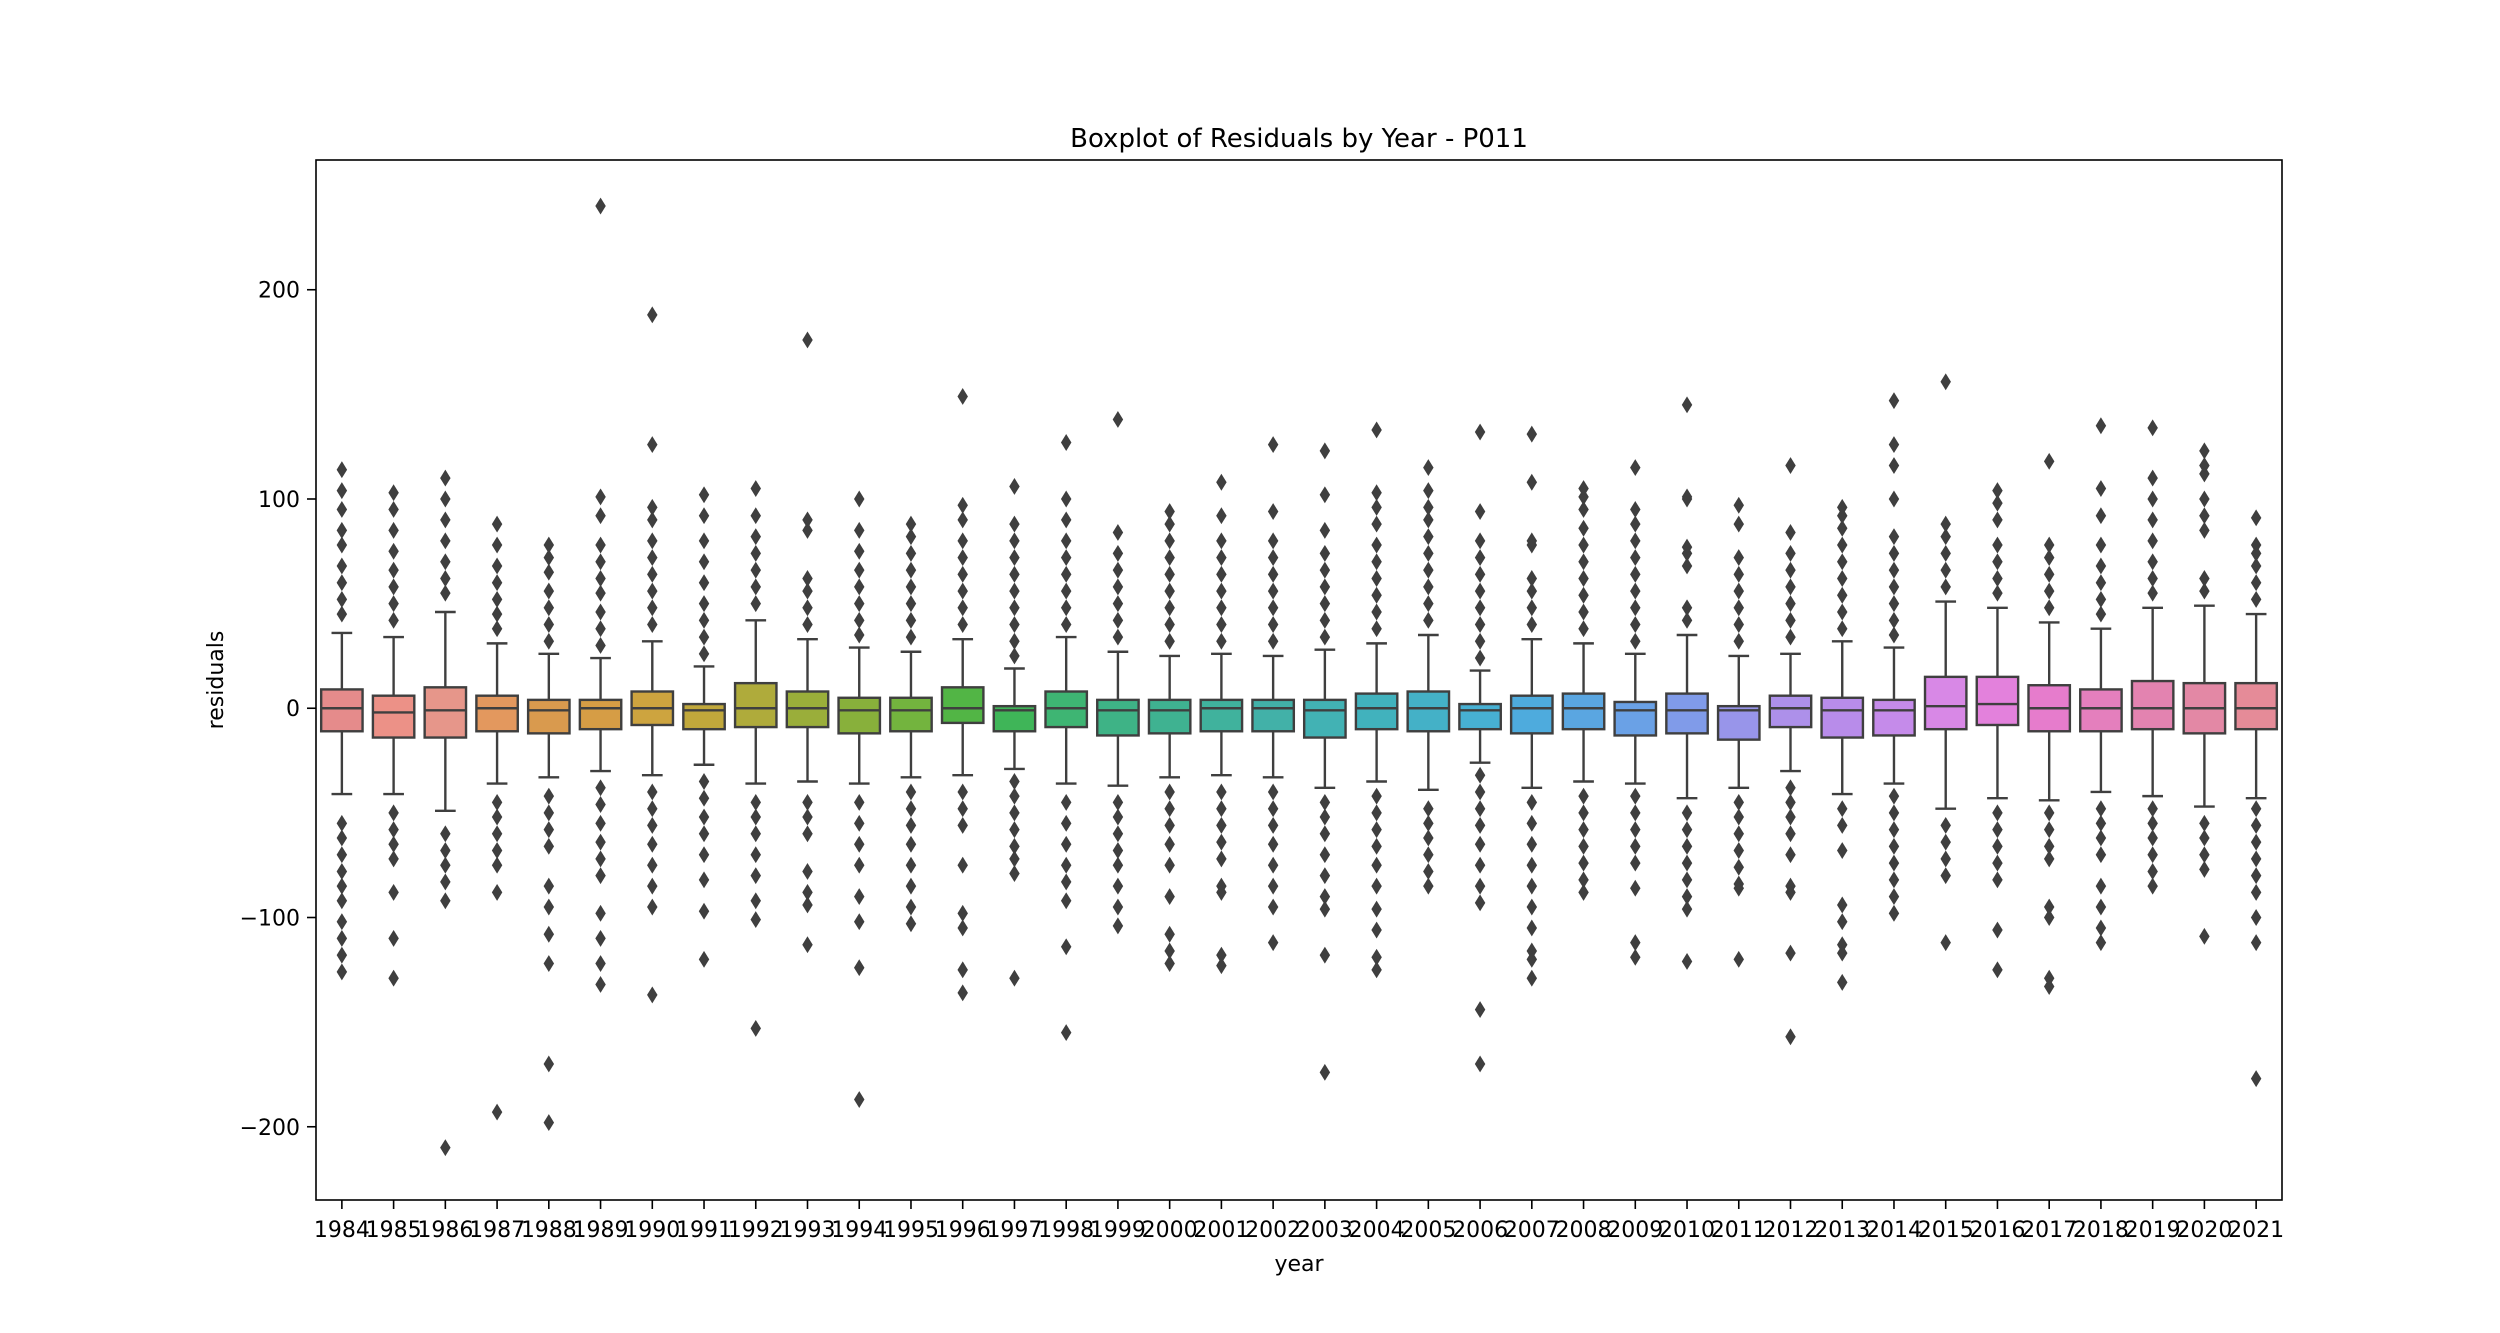 Image resolution: width=2500 pixels, height=1333 pixels. I want to click on box-group-2007, so click(1531, 706).